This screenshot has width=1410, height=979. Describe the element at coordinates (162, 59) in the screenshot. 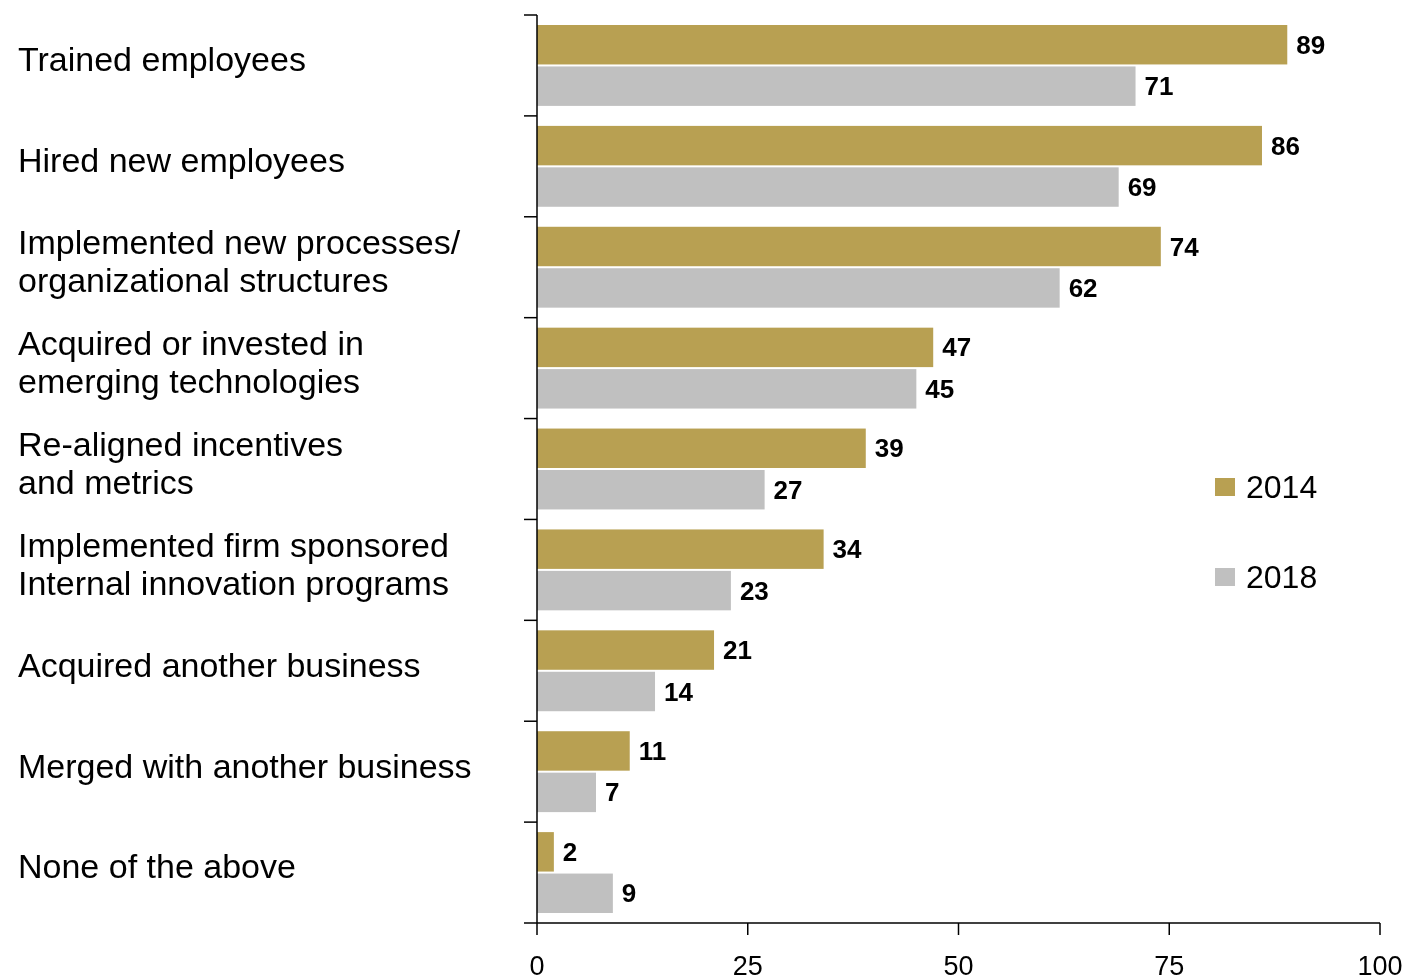

I see `y-tick-label: Trained employees` at that location.